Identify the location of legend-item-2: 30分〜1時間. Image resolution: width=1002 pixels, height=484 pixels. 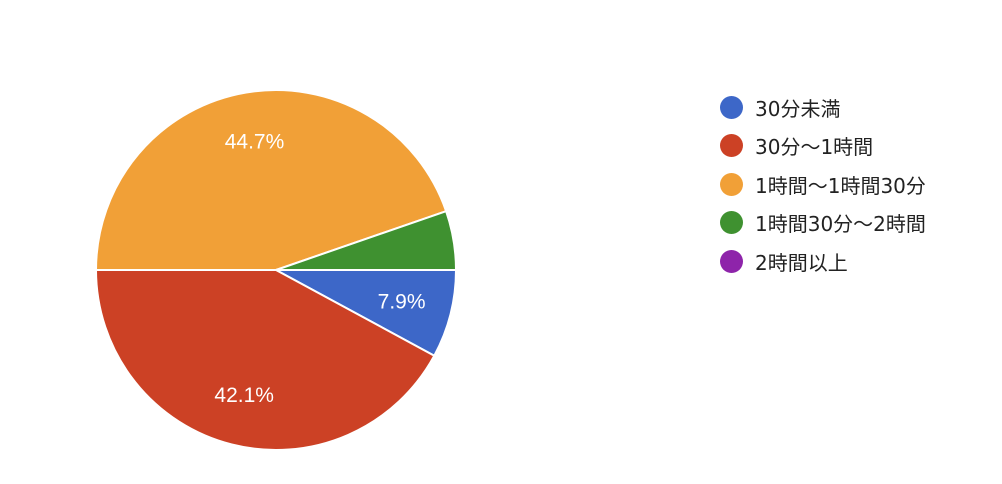
(823, 146).